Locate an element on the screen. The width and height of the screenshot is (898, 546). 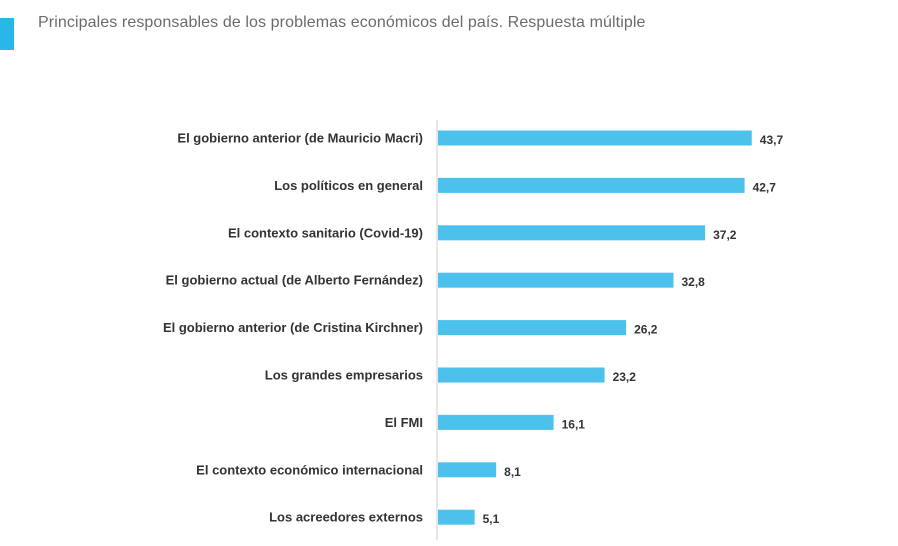
value-label: 32,8 is located at coordinates (694, 282).